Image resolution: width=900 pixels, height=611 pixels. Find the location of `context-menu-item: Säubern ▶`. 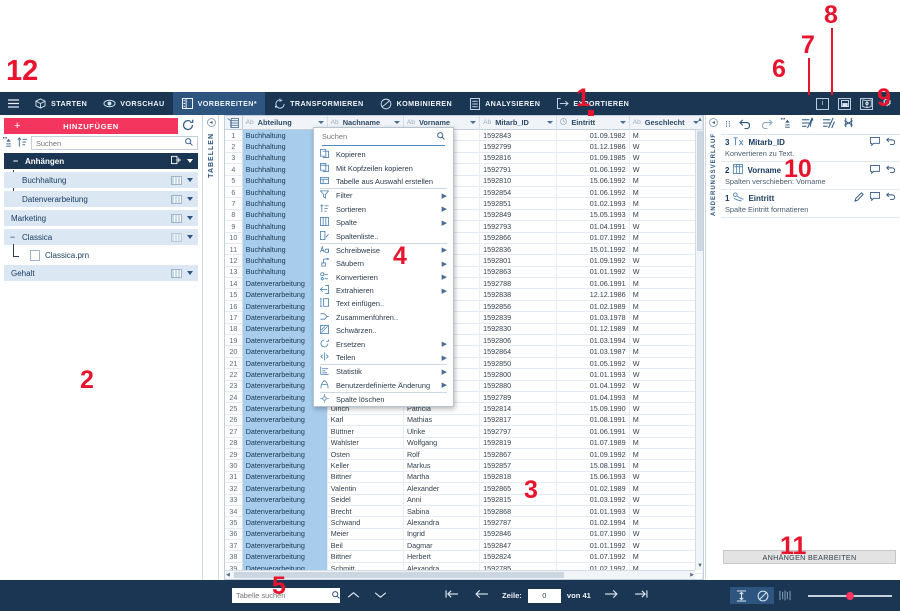

context-menu-item: Säubern ▶ is located at coordinates (383, 263).